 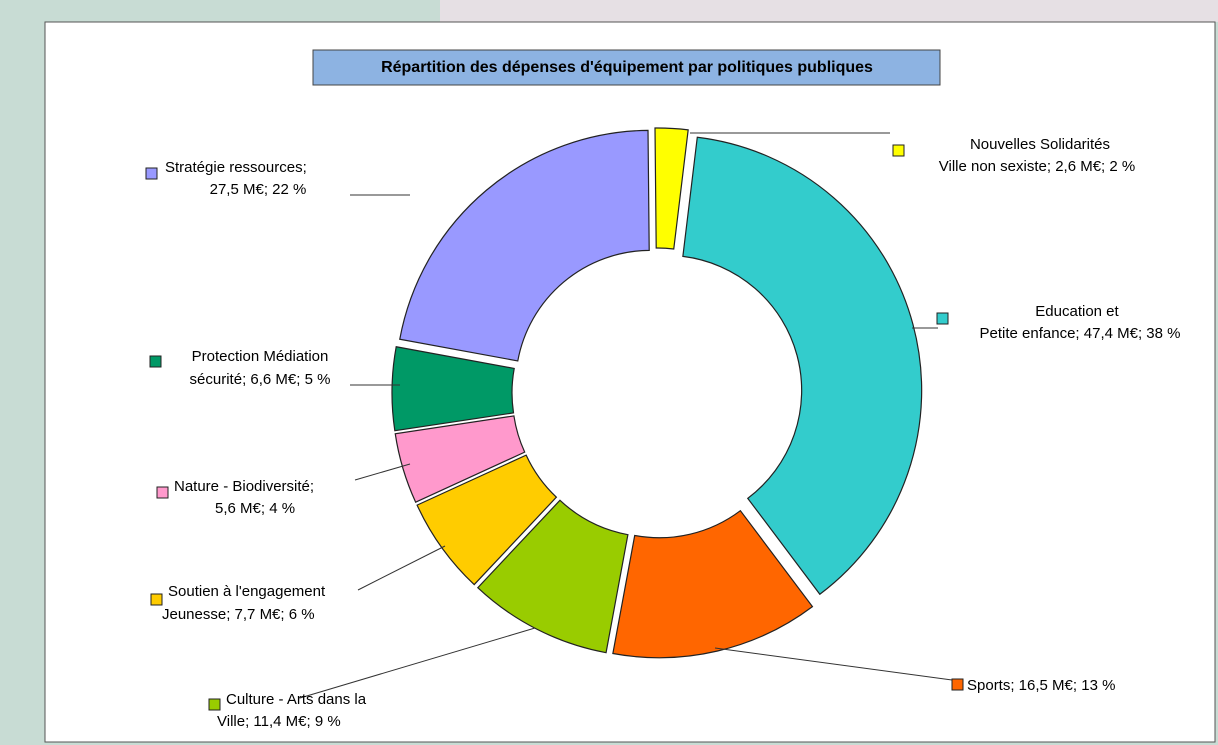 What do you see at coordinates (1077, 311) in the screenshot?
I see `slice-label: Education et` at bounding box center [1077, 311].